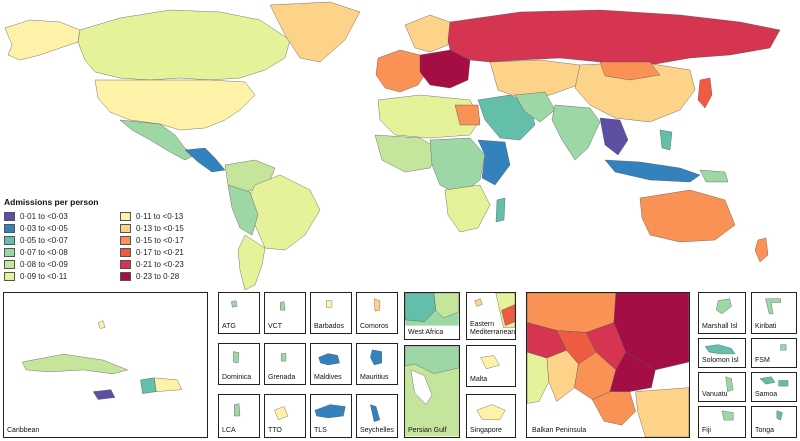 The image size is (800, 441). What do you see at coordinates (706, 430) in the screenshot?
I see `inset-label-fiji: Fiji` at bounding box center [706, 430].